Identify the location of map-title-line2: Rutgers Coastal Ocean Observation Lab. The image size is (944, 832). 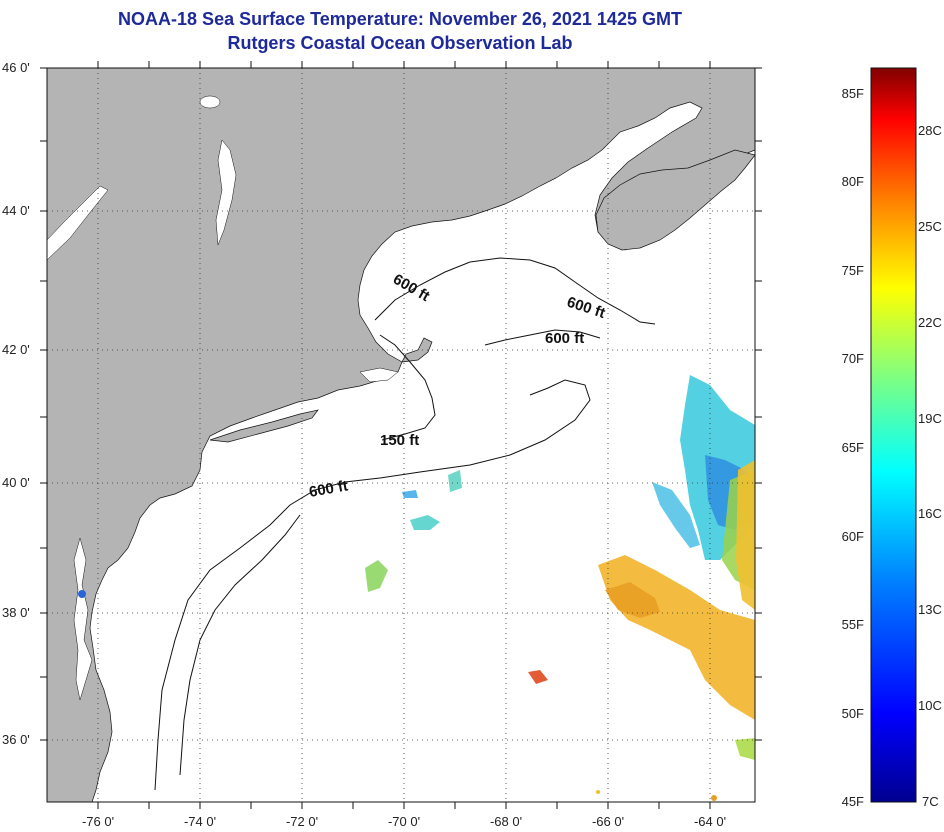
(400, 43).